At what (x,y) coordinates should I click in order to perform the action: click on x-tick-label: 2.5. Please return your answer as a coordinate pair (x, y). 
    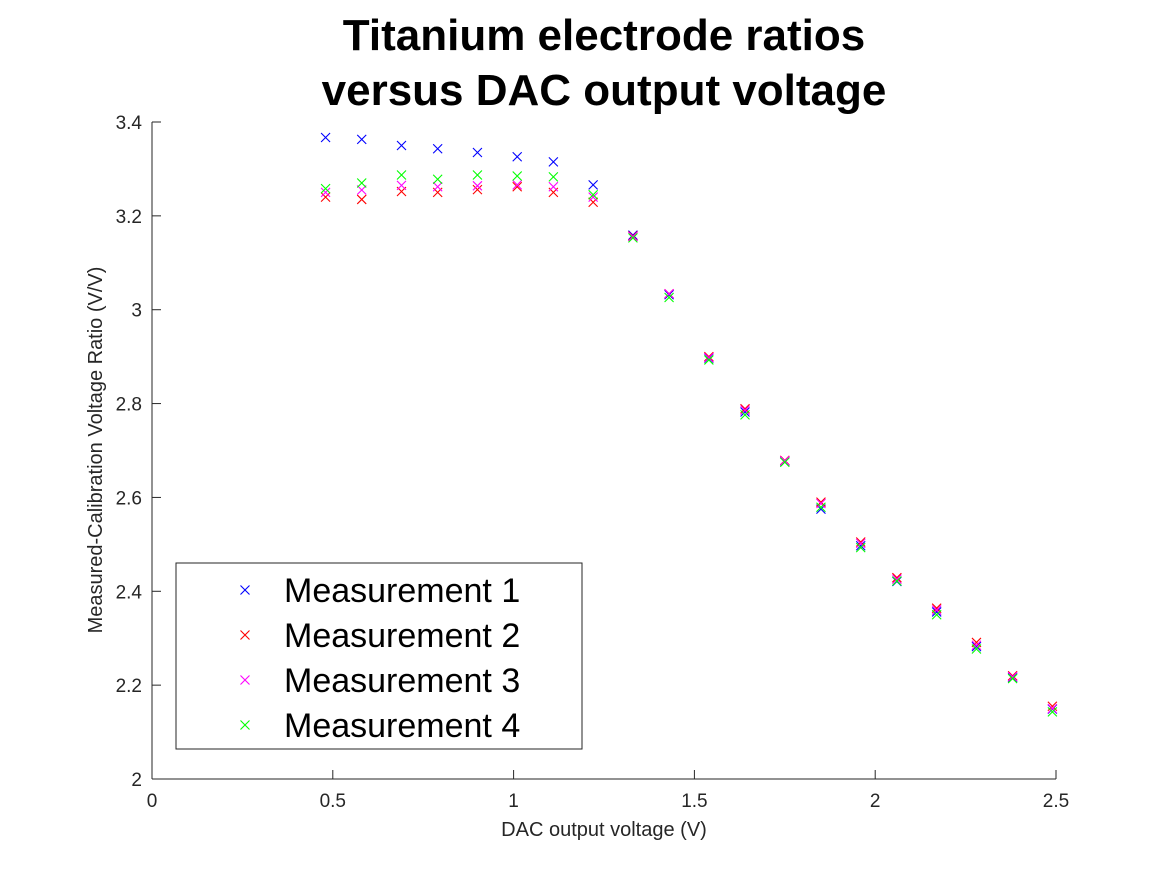
    Looking at the image, I should click on (1056, 801).